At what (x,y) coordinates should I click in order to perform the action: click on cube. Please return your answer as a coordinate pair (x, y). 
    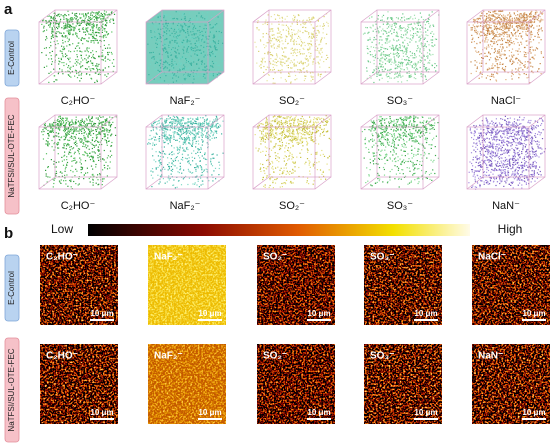
    Looking at the image, I should click on (506, 47).